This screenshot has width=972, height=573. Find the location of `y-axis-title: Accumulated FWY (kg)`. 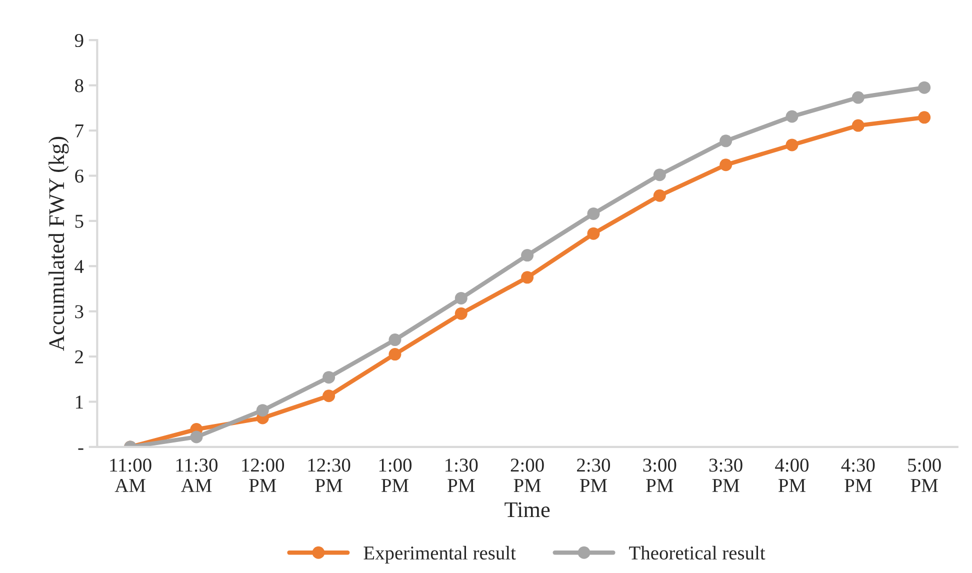

y-axis-title: Accumulated FWY (kg) is located at coordinates (58, 243).